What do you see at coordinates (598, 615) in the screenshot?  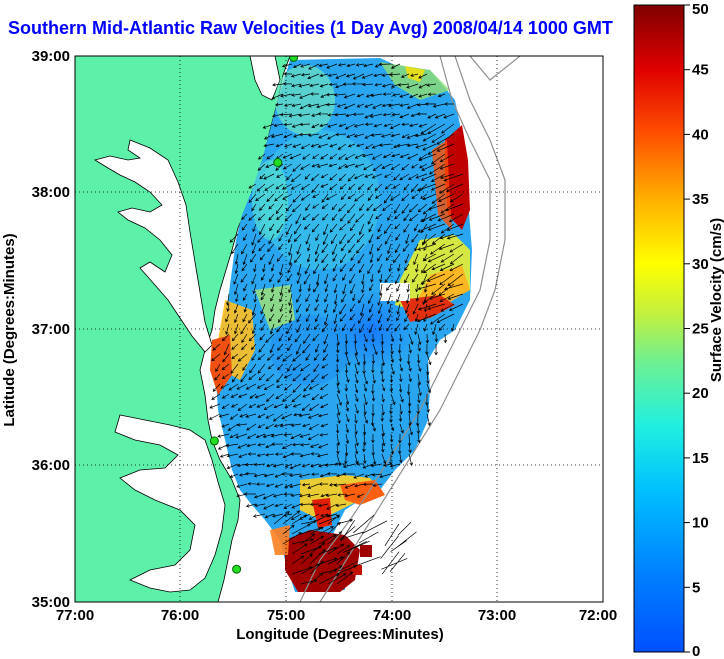 I see `x-tick-label: 72:00` at bounding box center [598, 615].